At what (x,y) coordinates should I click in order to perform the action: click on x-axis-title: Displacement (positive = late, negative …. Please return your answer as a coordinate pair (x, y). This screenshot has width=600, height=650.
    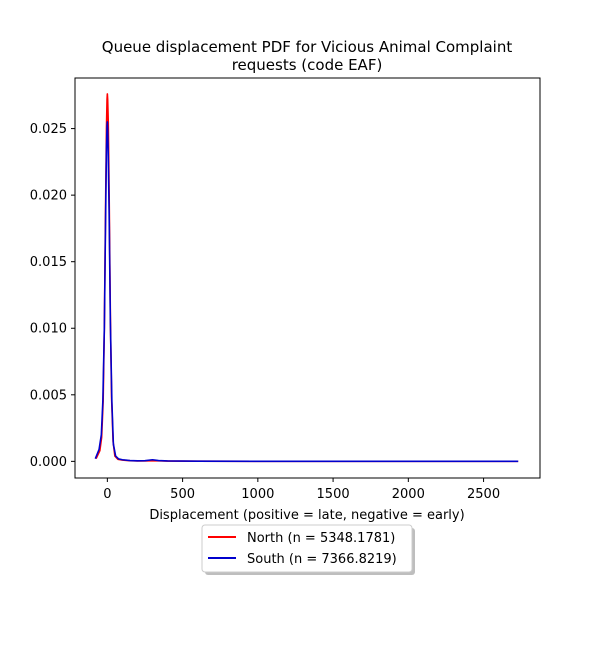
    Looking at the image, I should click on (306, 515).